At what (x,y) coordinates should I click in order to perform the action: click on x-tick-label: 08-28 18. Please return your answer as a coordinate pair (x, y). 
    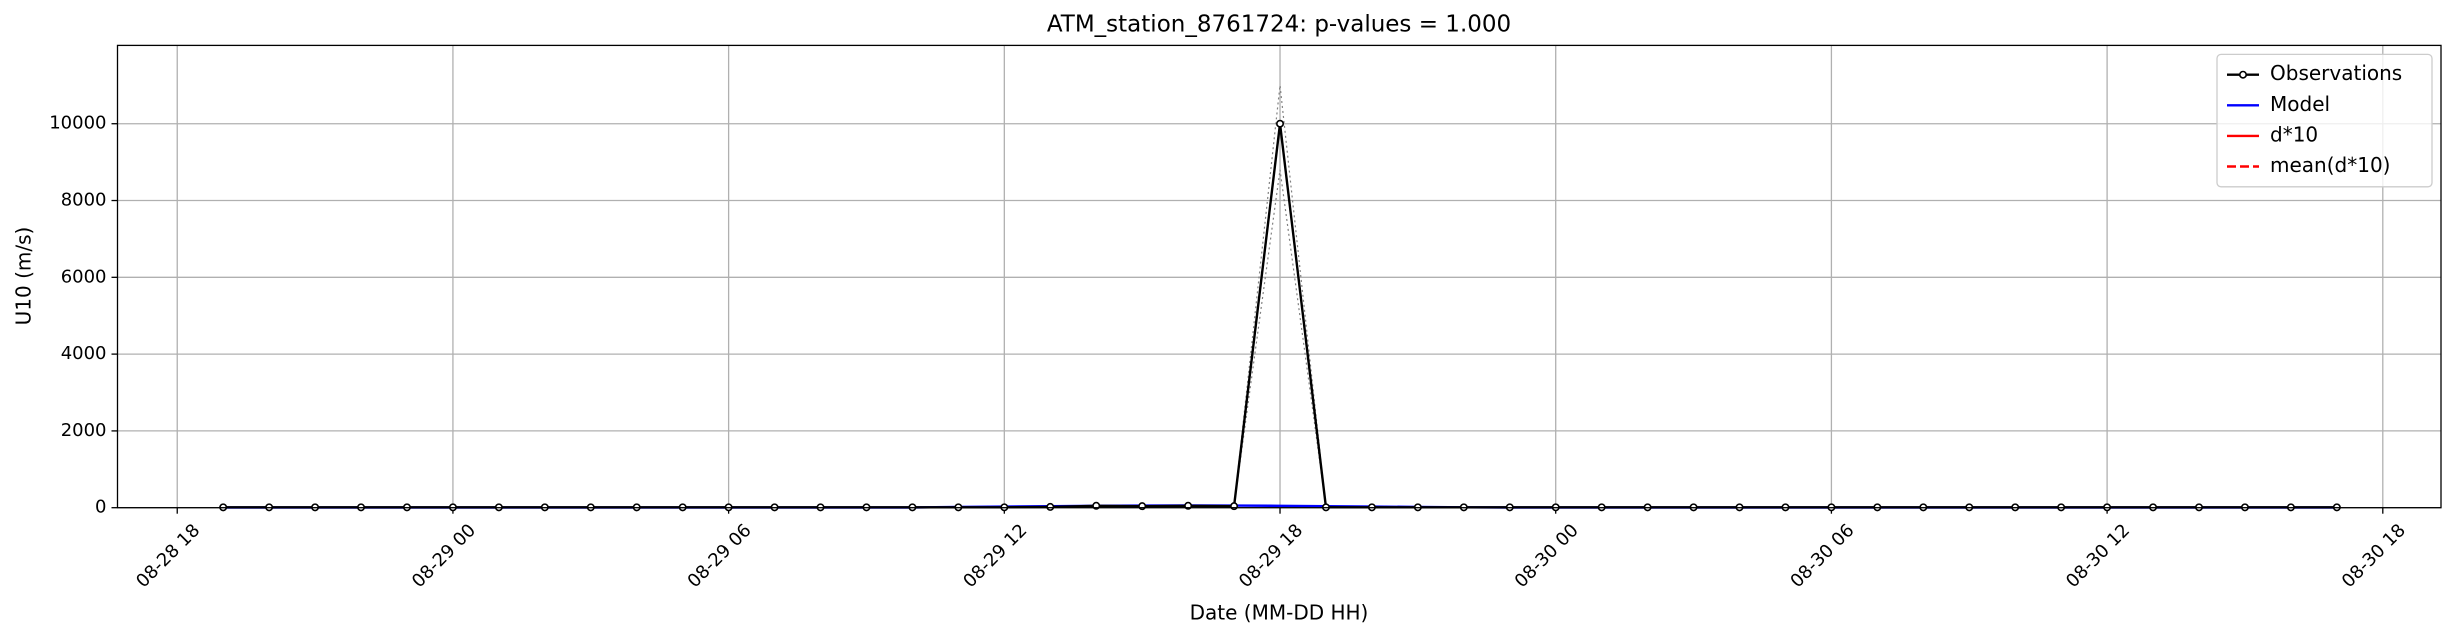
    Looking at the image, I should click on (168, 556).